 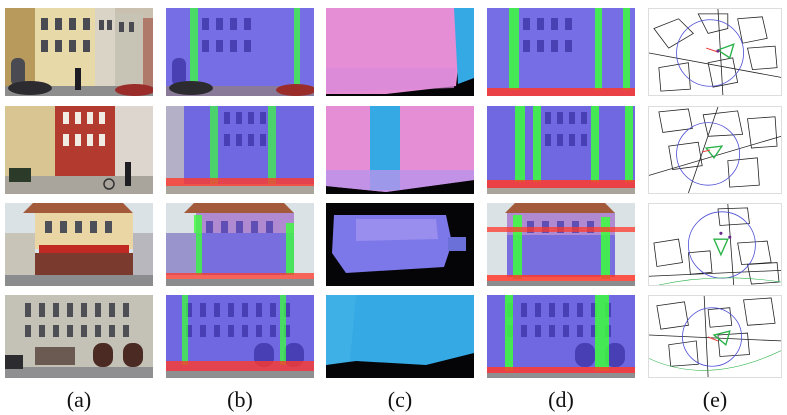 I want to click on row4-normal-map, so click(x=400, y=336).